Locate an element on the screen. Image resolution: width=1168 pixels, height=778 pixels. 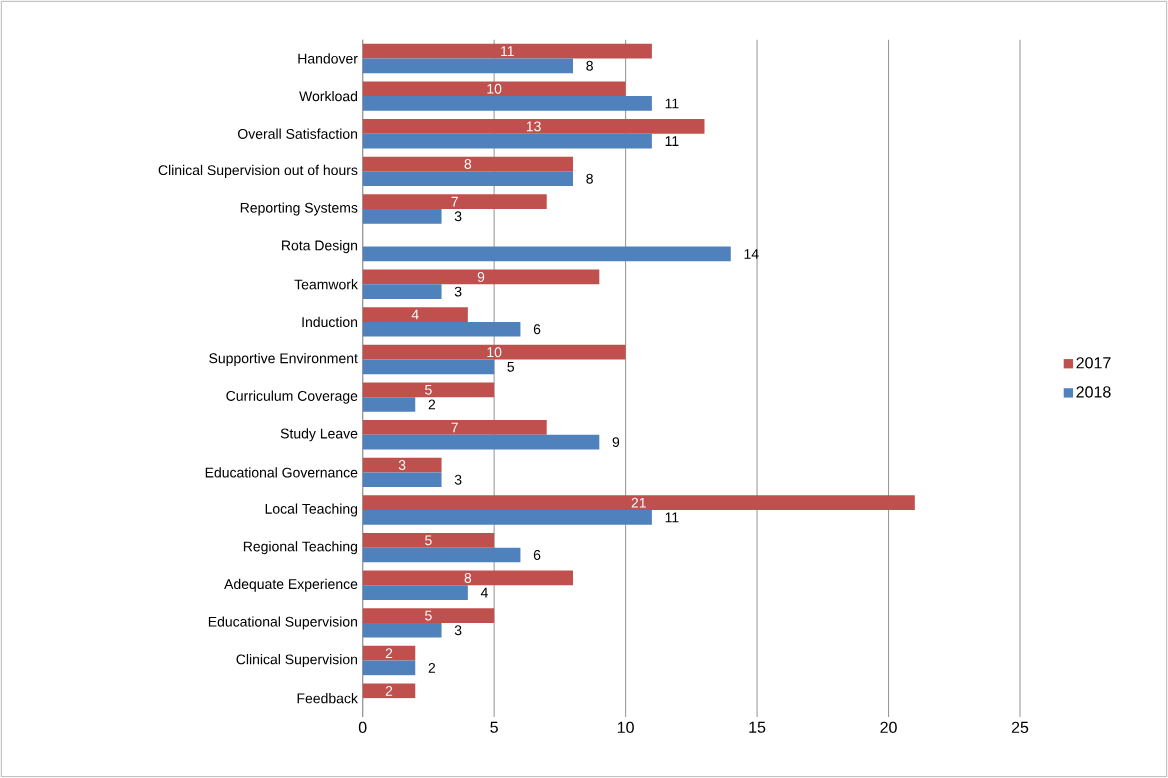
y-tick-label: Induction is located at coordinates (330, 322).